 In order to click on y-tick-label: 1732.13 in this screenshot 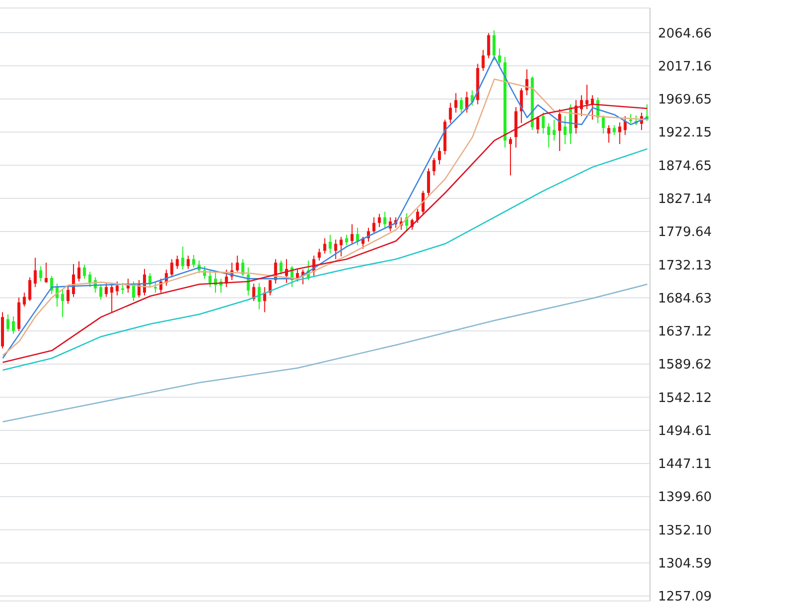, I will do `click(685, 266)`.